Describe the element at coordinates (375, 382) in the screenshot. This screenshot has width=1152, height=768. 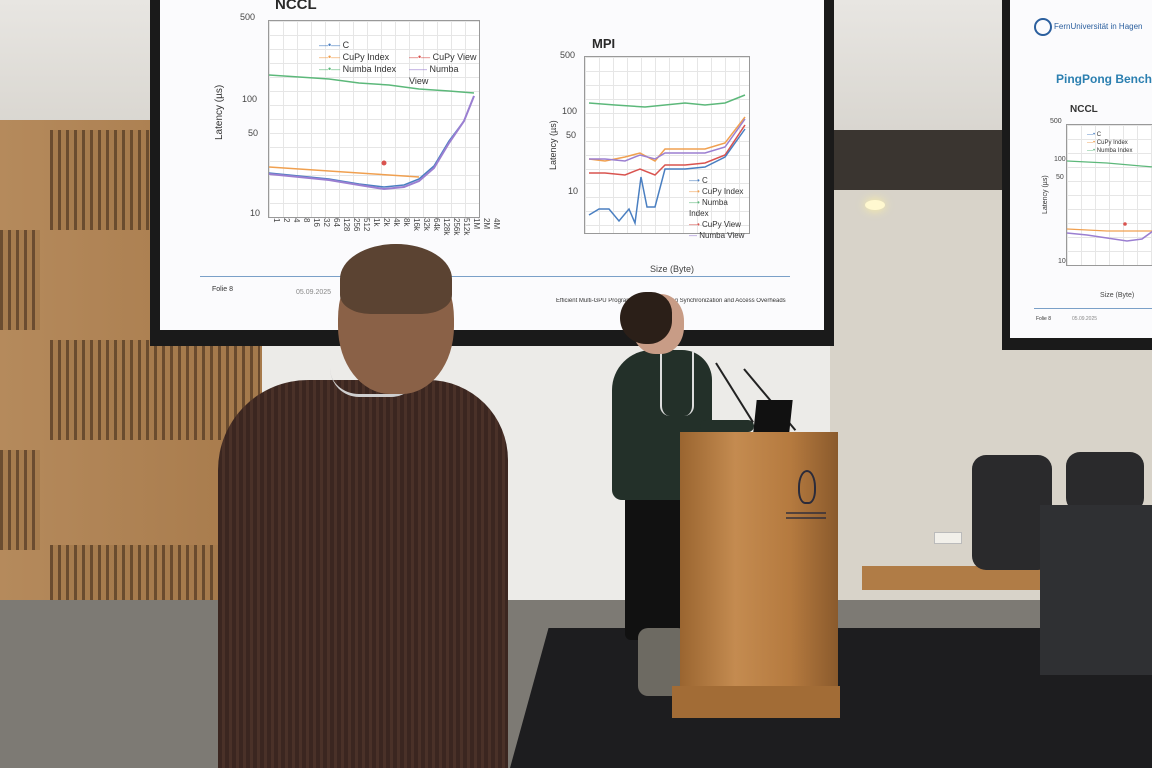
I see `audience-lanyard` at that location.